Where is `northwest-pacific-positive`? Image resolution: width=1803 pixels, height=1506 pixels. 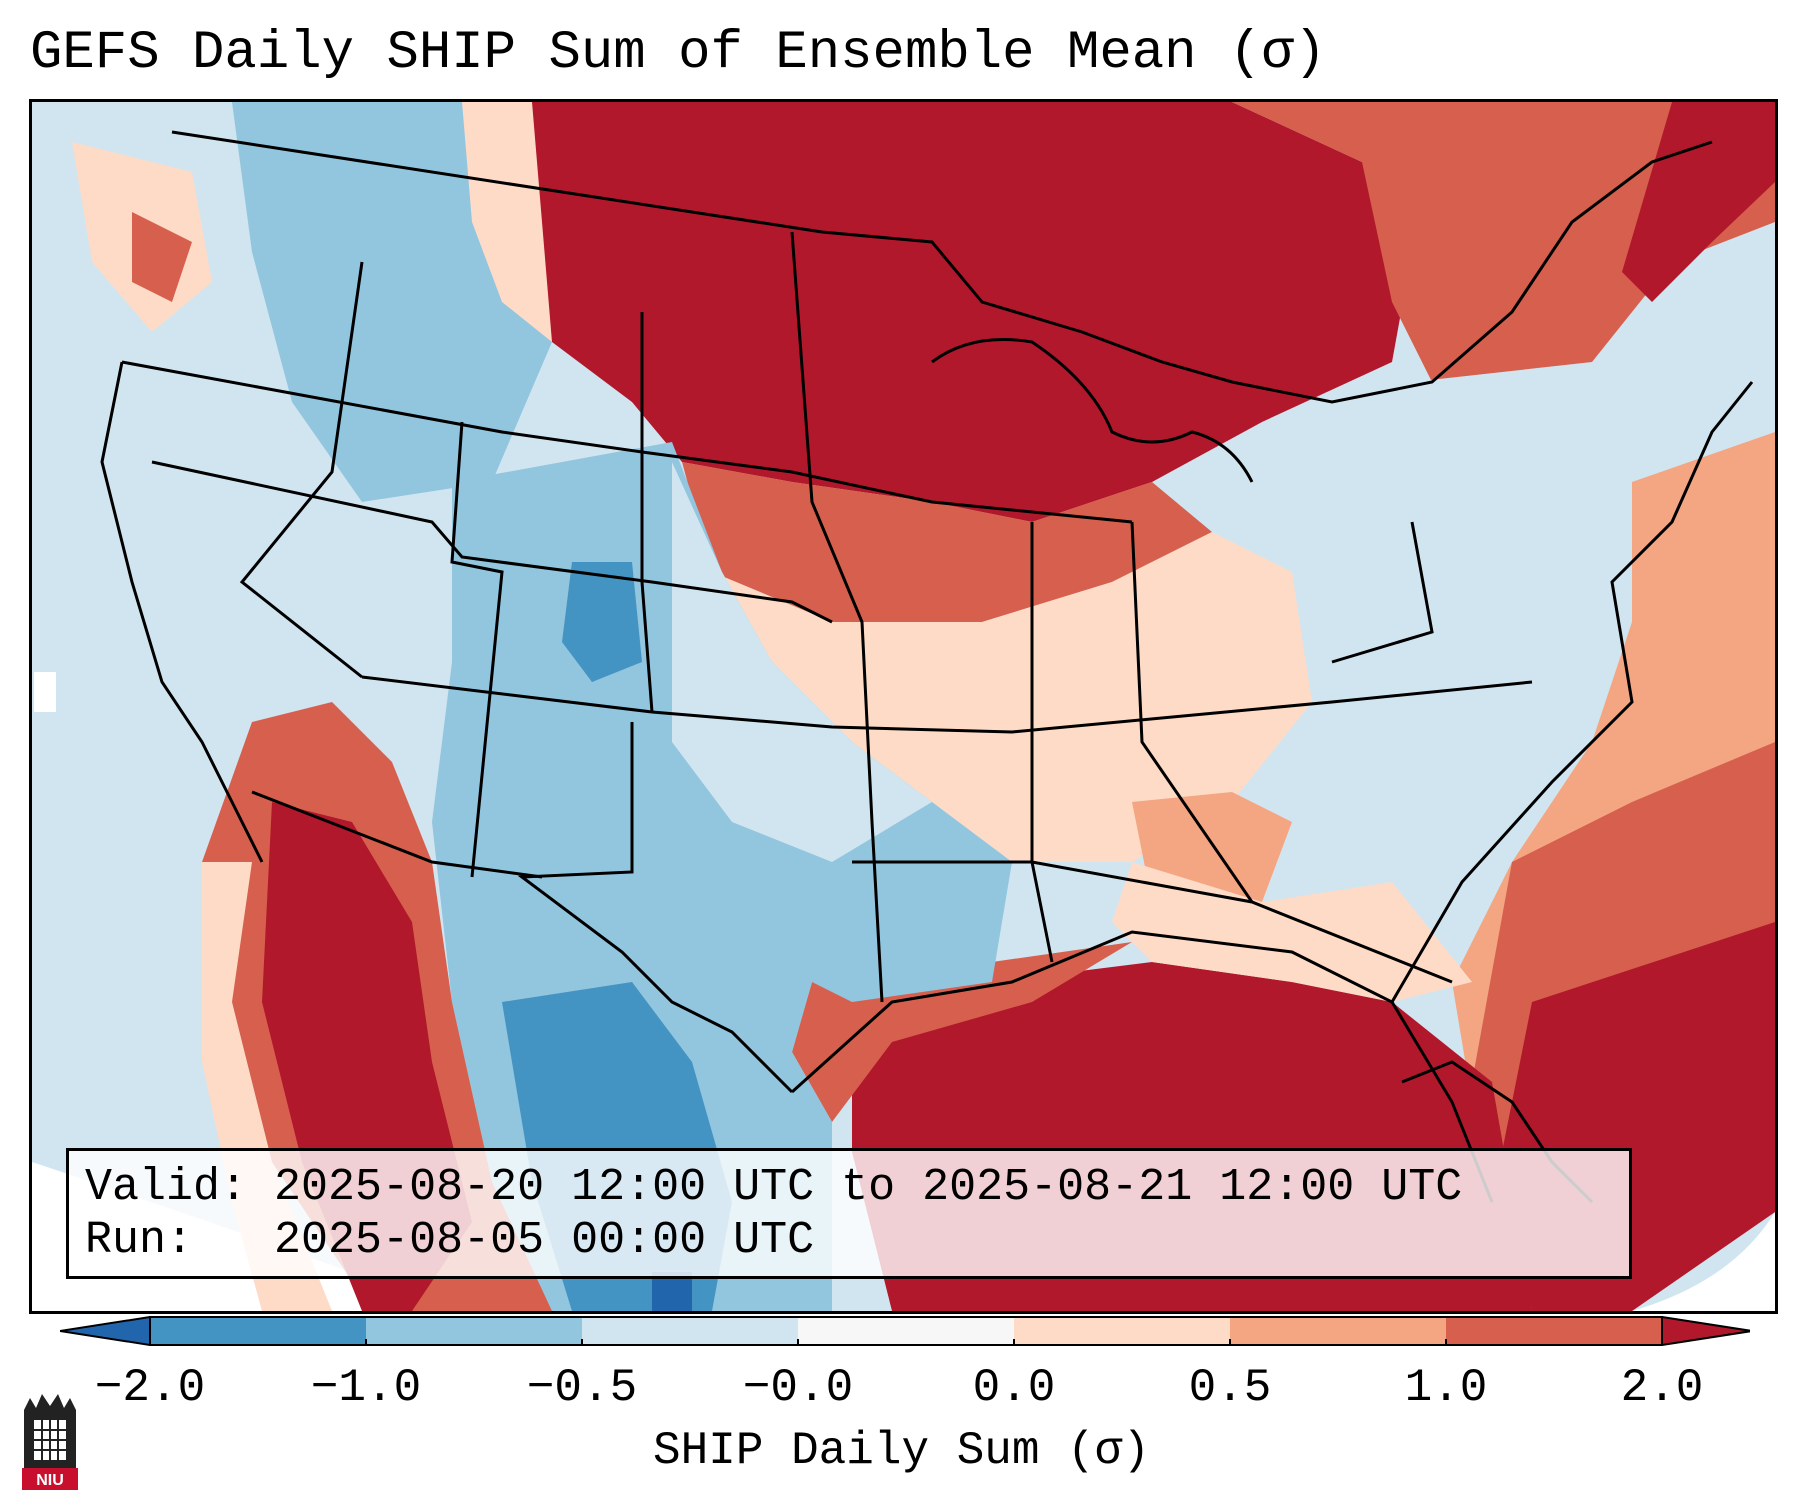
northwest-pacific-positive is located at coordinates (162, 257).